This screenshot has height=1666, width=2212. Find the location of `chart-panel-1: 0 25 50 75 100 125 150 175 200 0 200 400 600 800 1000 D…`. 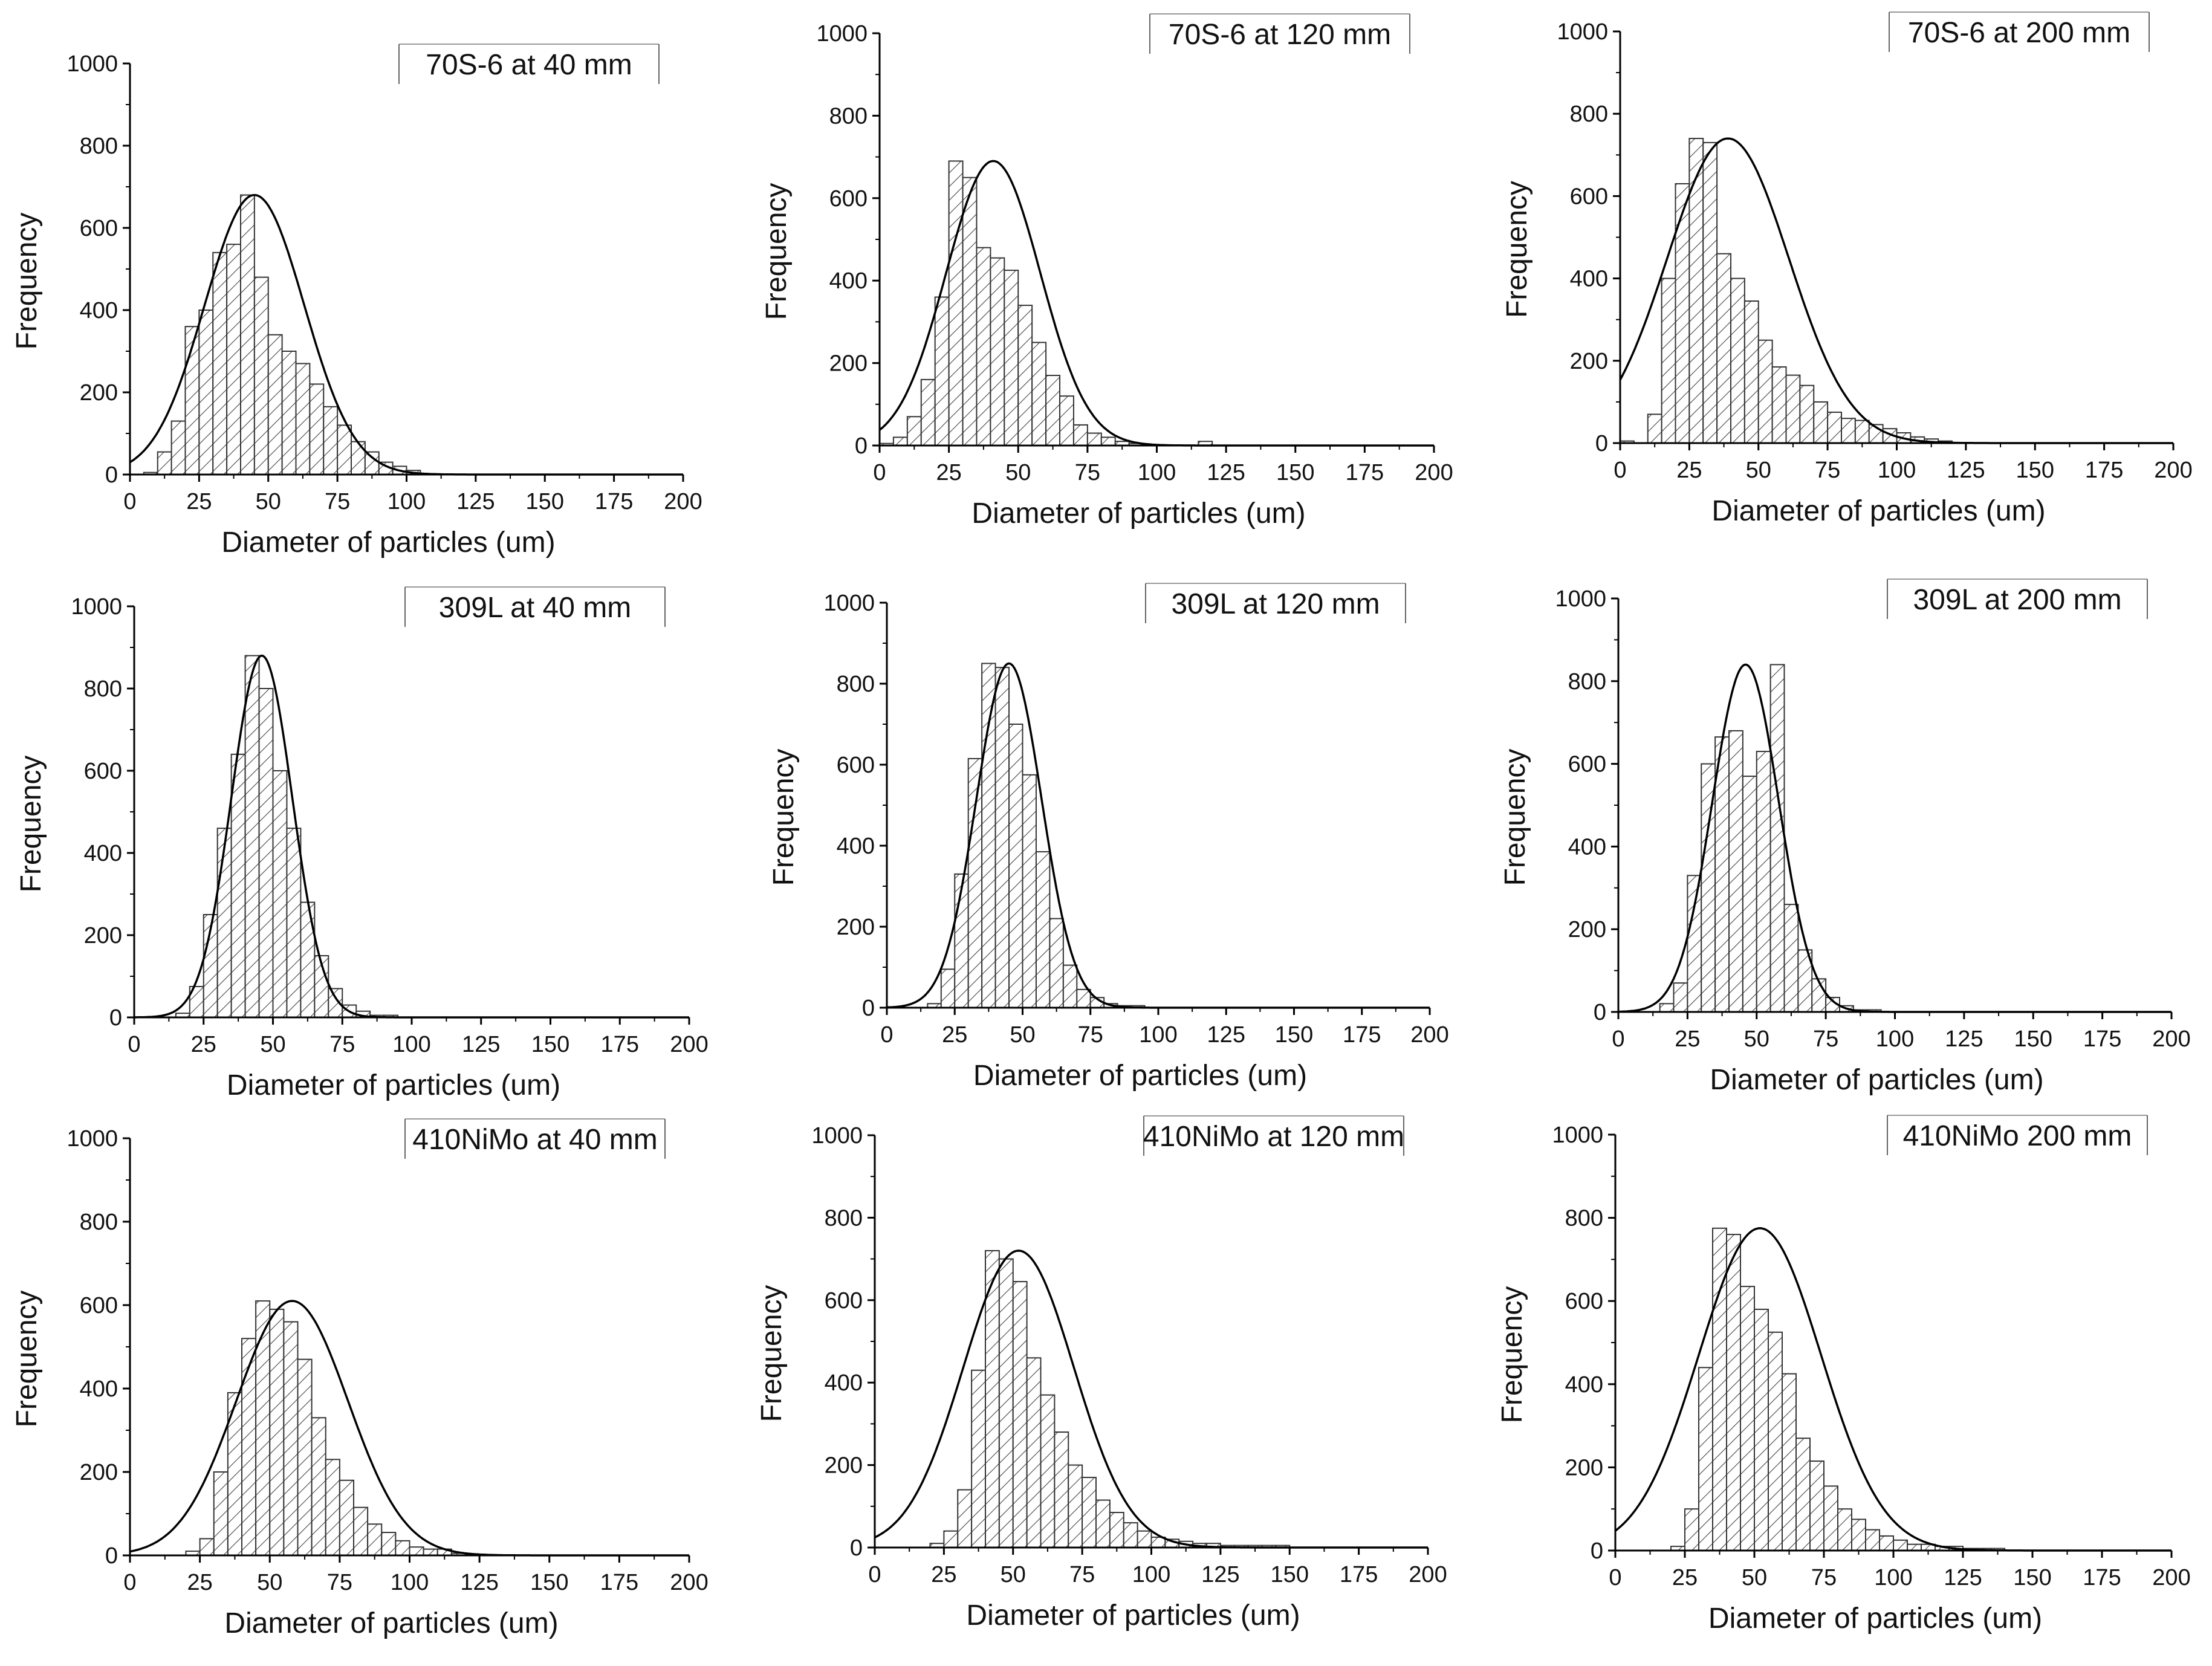

chart-panel-1: 0 25 50 75 100 125 150 175 200 0 200 400 600 800 1000 D… is located at coordinates (356, 301).